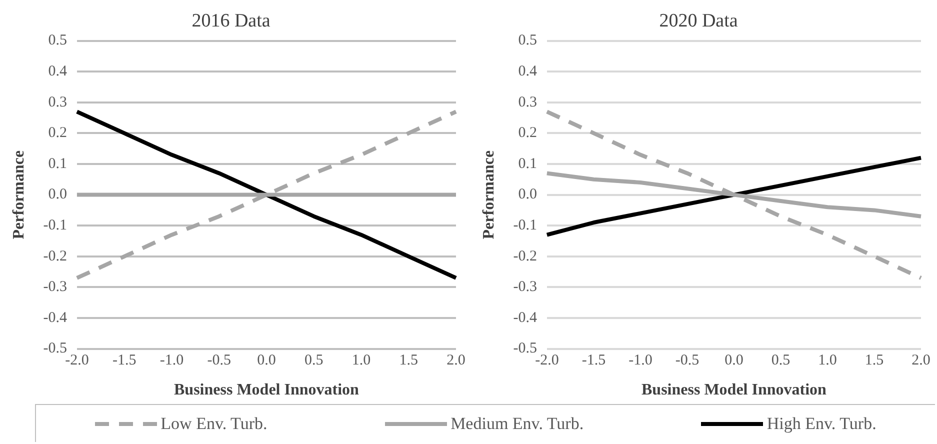 This screenshot has height=444, width=937. Describe the element at coordinates (214, 424) in the screenshot. I see `legend-label: Low Env. Turb.` at that location.